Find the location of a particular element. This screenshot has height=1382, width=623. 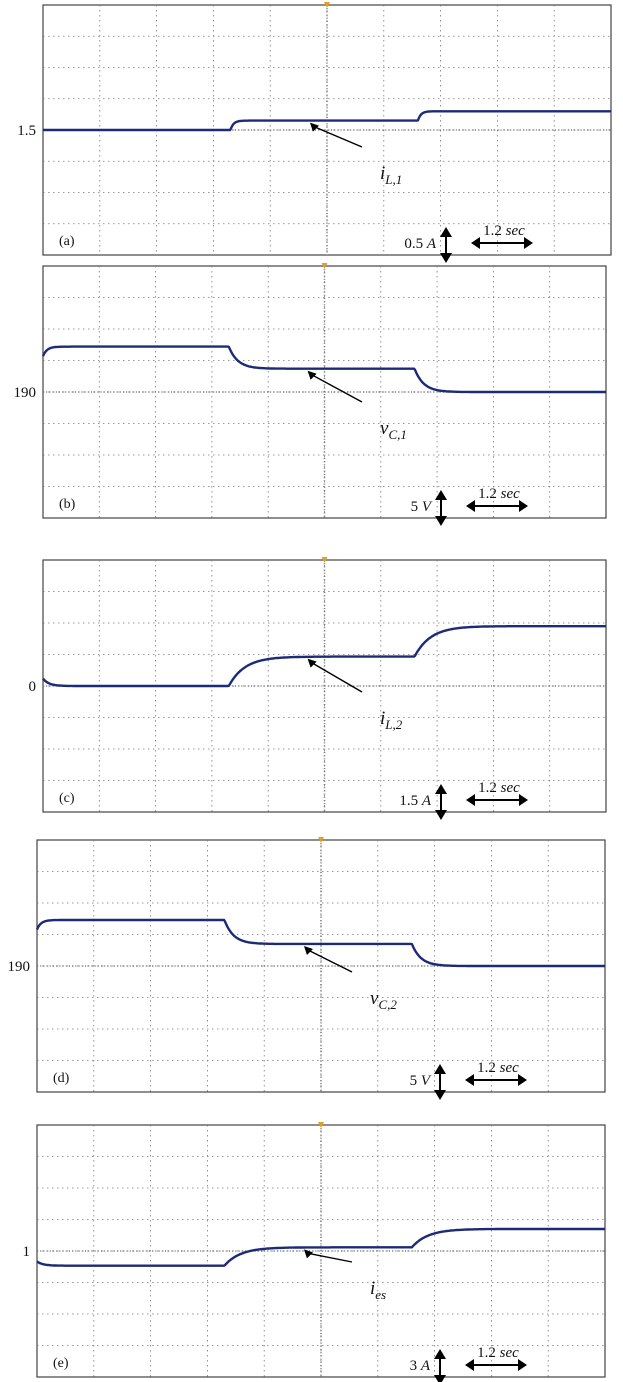

panel-label: (d) is located at coordinates (61, 1078).